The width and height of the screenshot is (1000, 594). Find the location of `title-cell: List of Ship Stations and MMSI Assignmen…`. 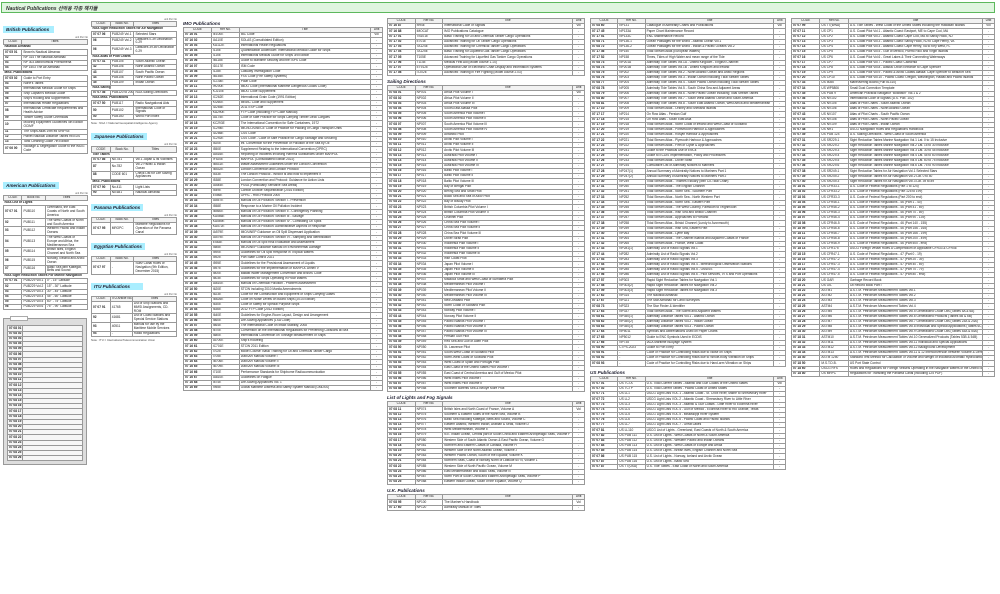

title-cell: List of Ship Stations and MMSI Assignmen… is located at coordinates (154, 308).